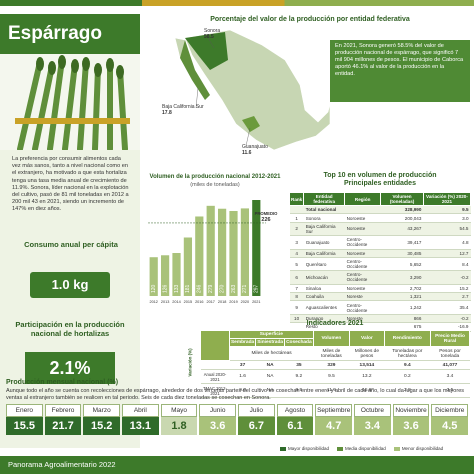 The height and width of the screenshot is (474, 474). Describe the element at coordinates (335, 376) in the screenshot. I see `table-row: Anual 2020-2021 1.6 NA 9.2 9.5 13.2 0.2 3.4` at that location.